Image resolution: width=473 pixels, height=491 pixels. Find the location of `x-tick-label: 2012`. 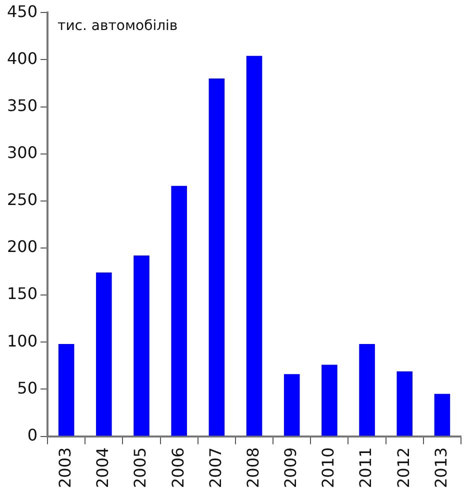

x-tick-label: 2012 is located at coordinates (403, 467).